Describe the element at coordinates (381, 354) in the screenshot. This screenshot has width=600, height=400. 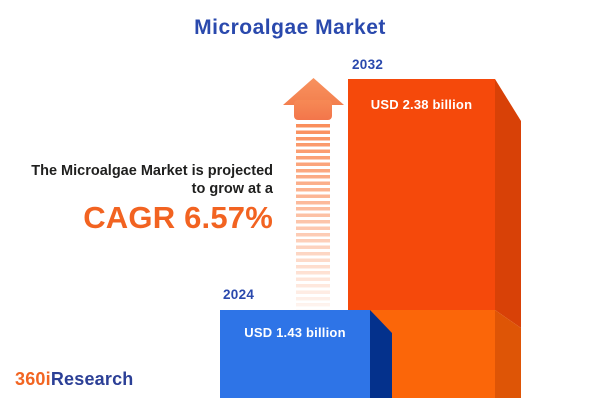
I see `bar-2024-side` at that location.